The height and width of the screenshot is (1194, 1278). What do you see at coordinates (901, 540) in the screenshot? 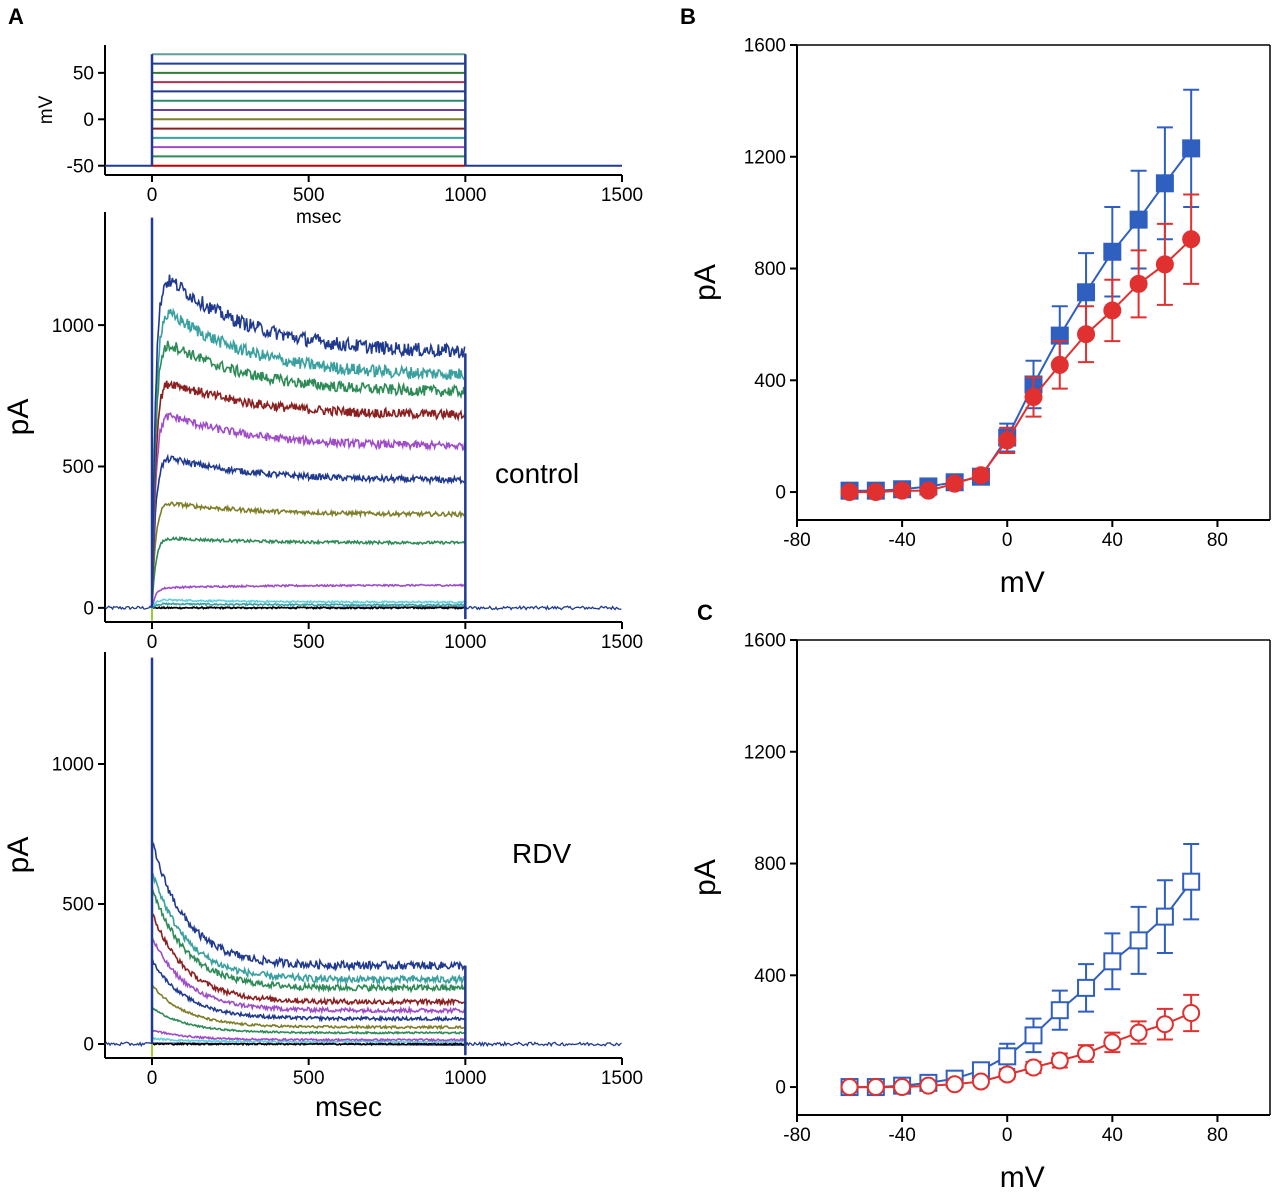
I see `x-tick-label: -40` at bounding box center [901, 540].